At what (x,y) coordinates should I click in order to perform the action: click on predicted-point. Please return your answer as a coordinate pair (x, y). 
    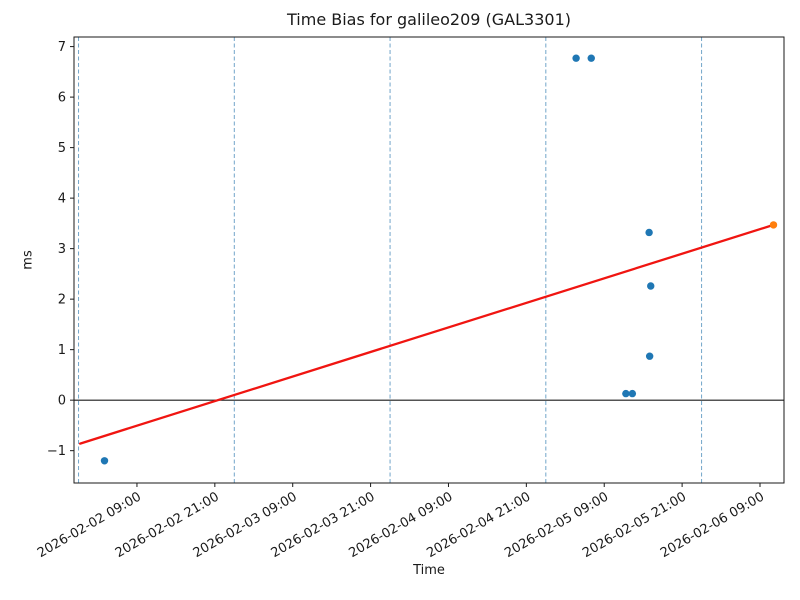
    Looking at the image, I should click on (773, 225).